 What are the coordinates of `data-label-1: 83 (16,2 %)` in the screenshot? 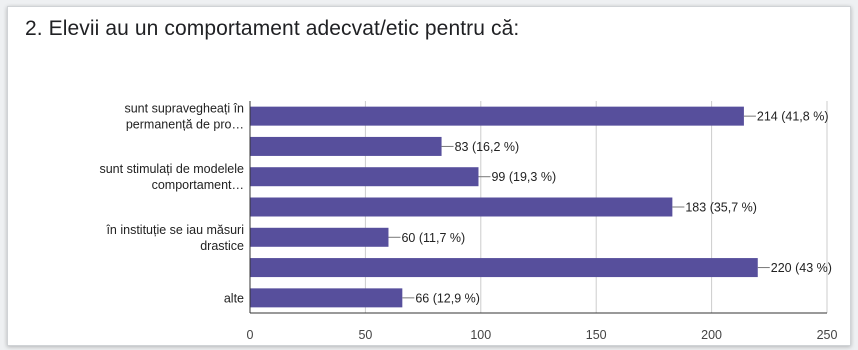 It's located at (487, 147).